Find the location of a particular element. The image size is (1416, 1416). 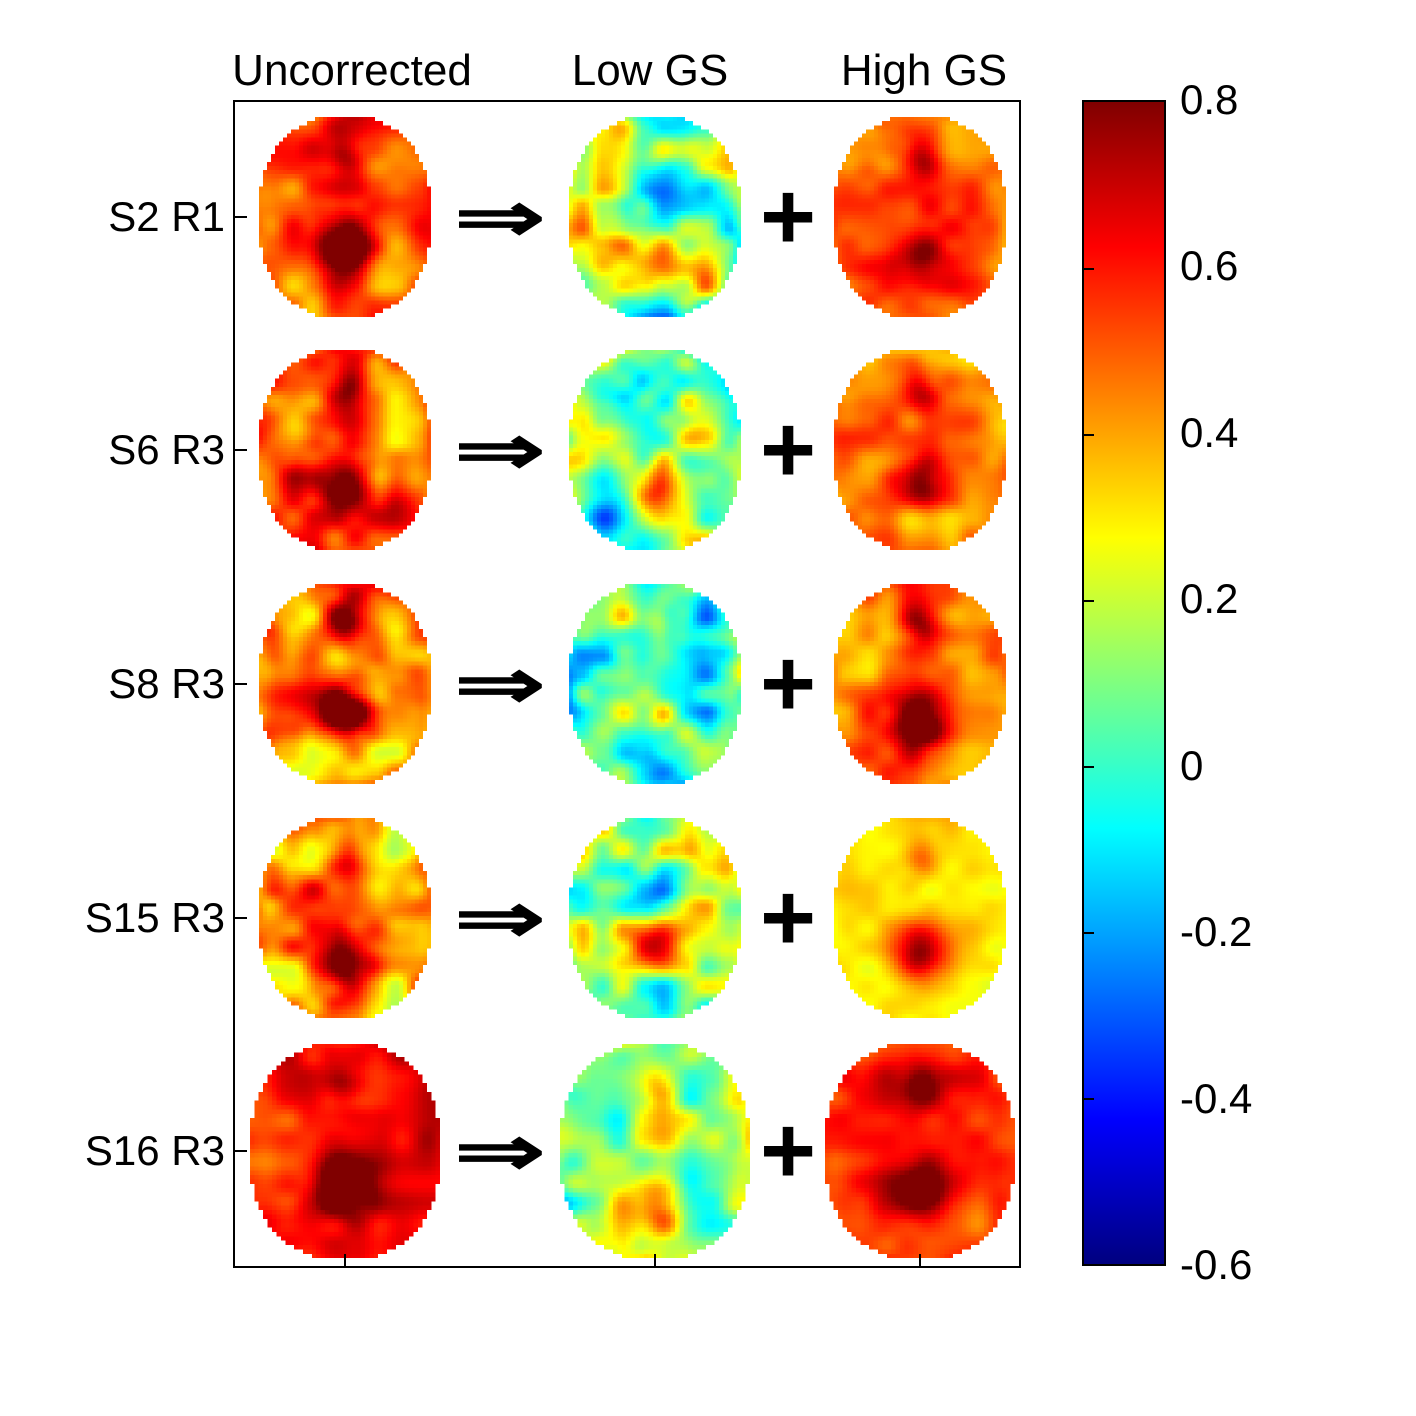

colorbar is located at coordinates (1124, 683).